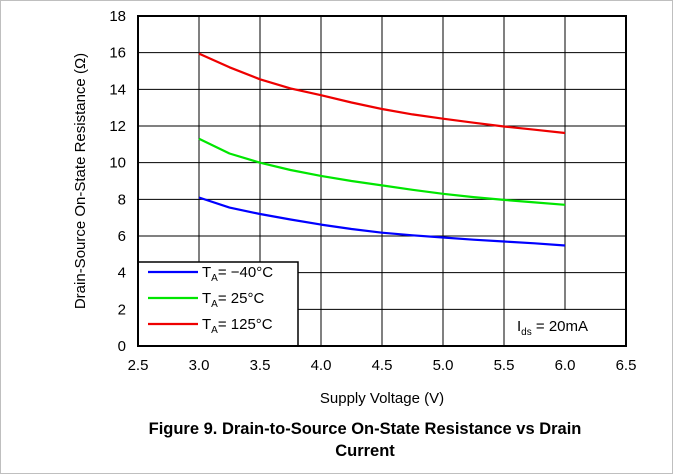 This screenshot has width=673, height=474. Describe the element at coordinates (382, 398) in the screenshot. I see `x-axis-label: Supply Voltage (V)` at that location.